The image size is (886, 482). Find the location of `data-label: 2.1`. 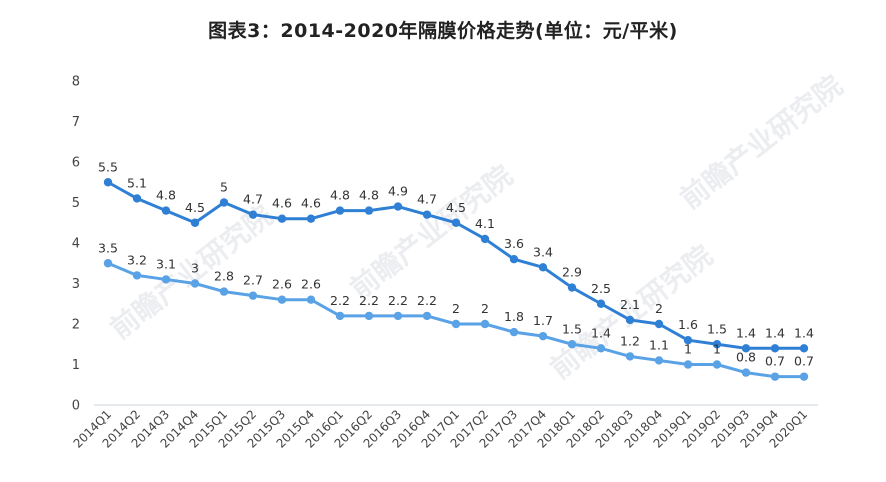

data-label: 2.1 is located at coordinates (630, 304).